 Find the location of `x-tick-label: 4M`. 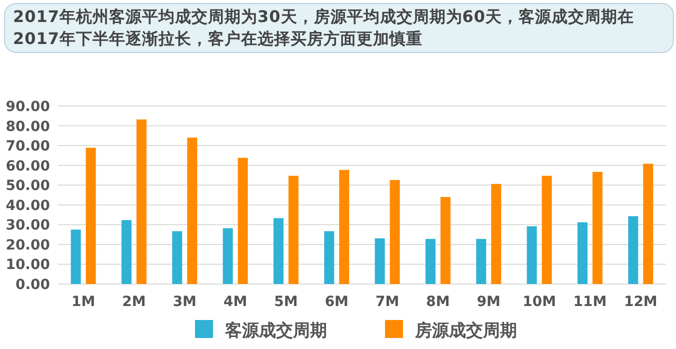

x-tick-label: 4M is located at coordinates (235, 302).